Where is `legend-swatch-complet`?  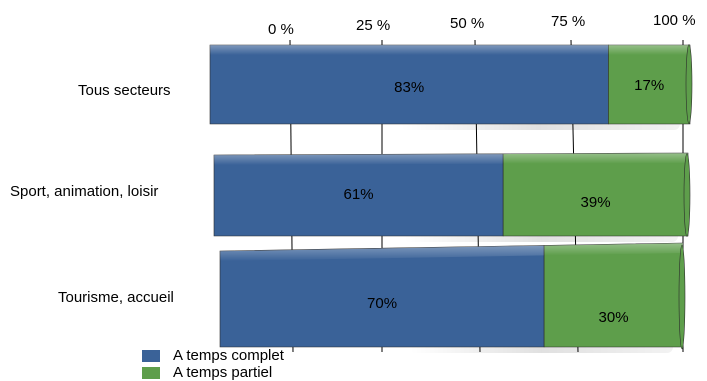
legend-swatch-complet is located at coordinates (151, 355).